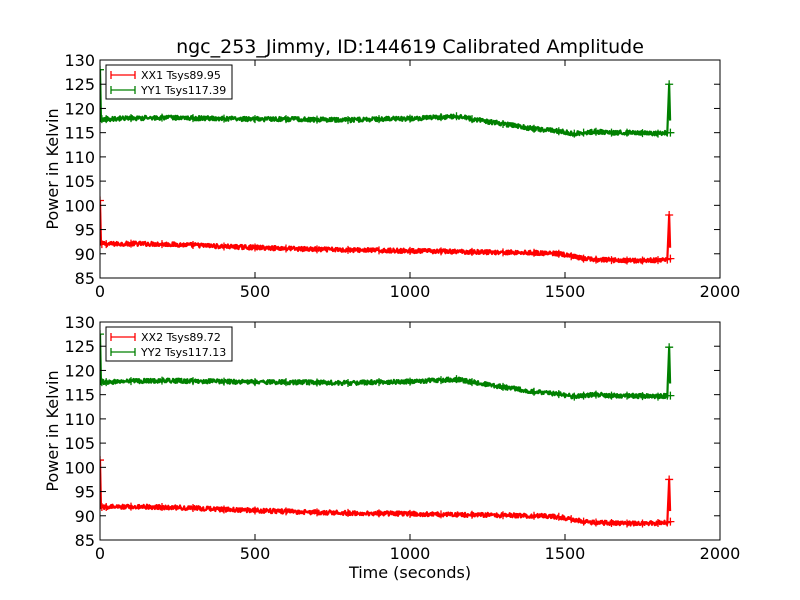  I want to click on legend-item: XX2 Tsys89.72, so click(165, 337).